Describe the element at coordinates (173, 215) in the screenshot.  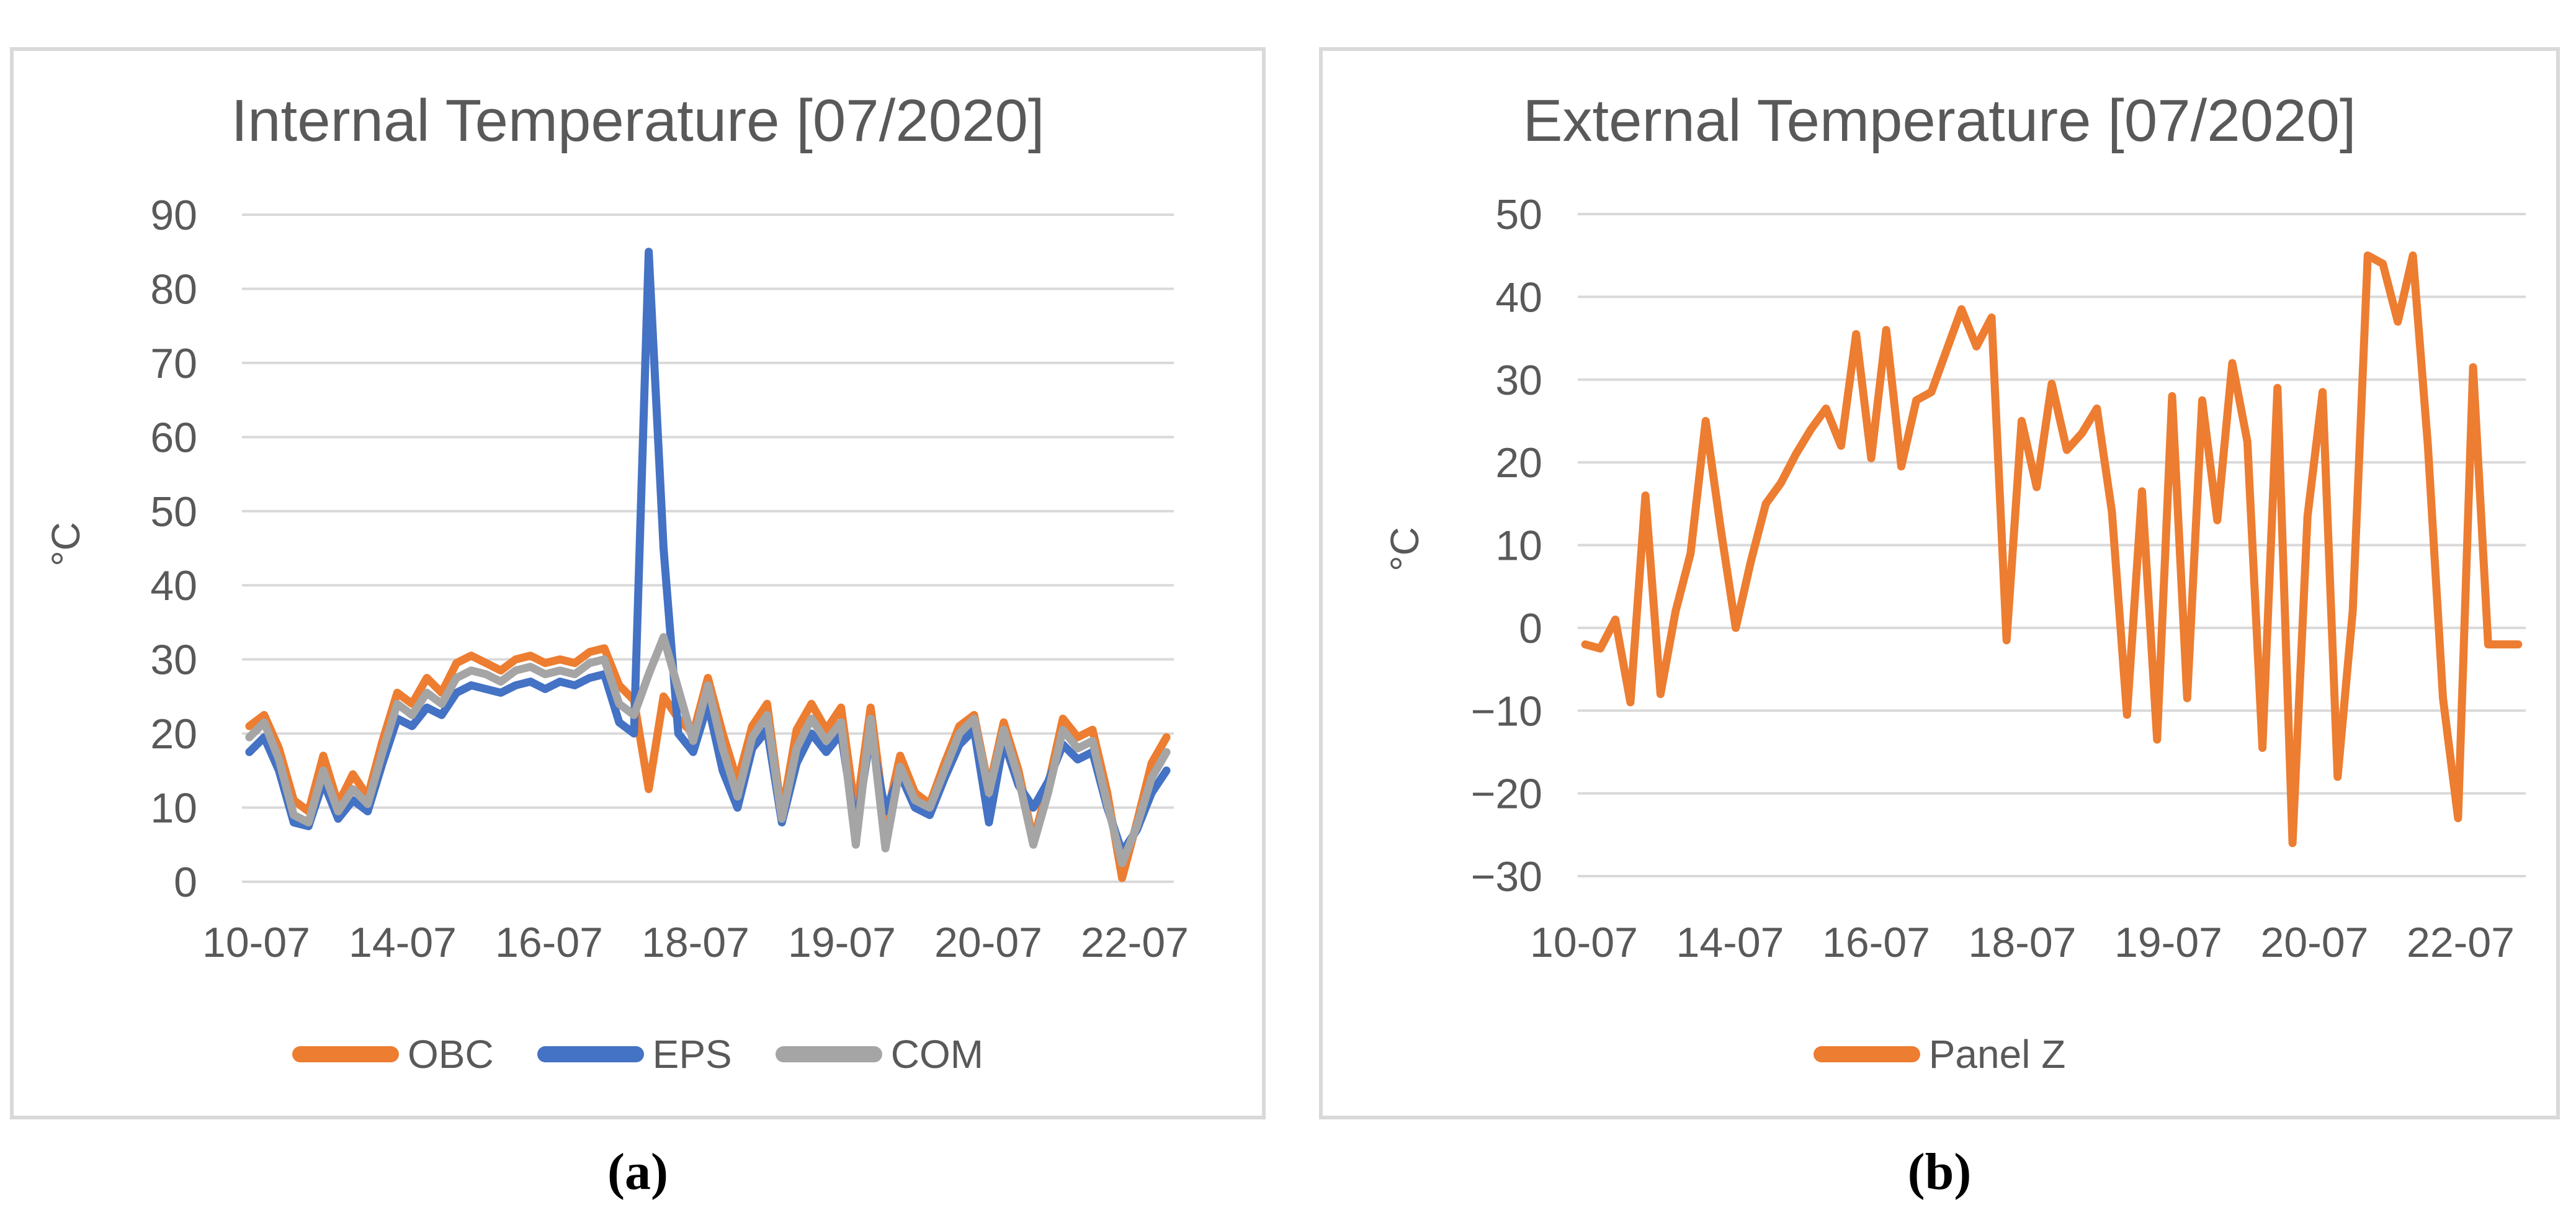
I see `y-tick-label: 90` at that location.